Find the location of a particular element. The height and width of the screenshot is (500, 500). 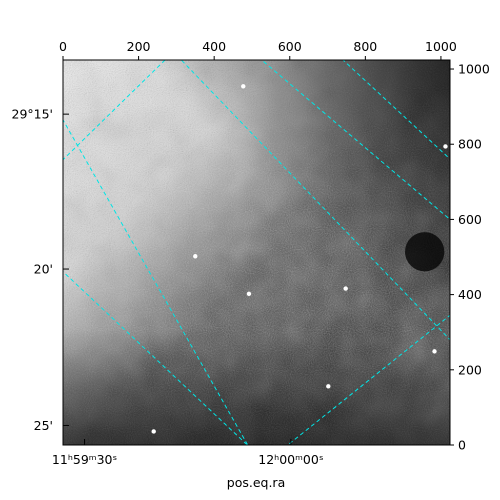

dec-tick-label: 20' is located at coordinates (43, 269).